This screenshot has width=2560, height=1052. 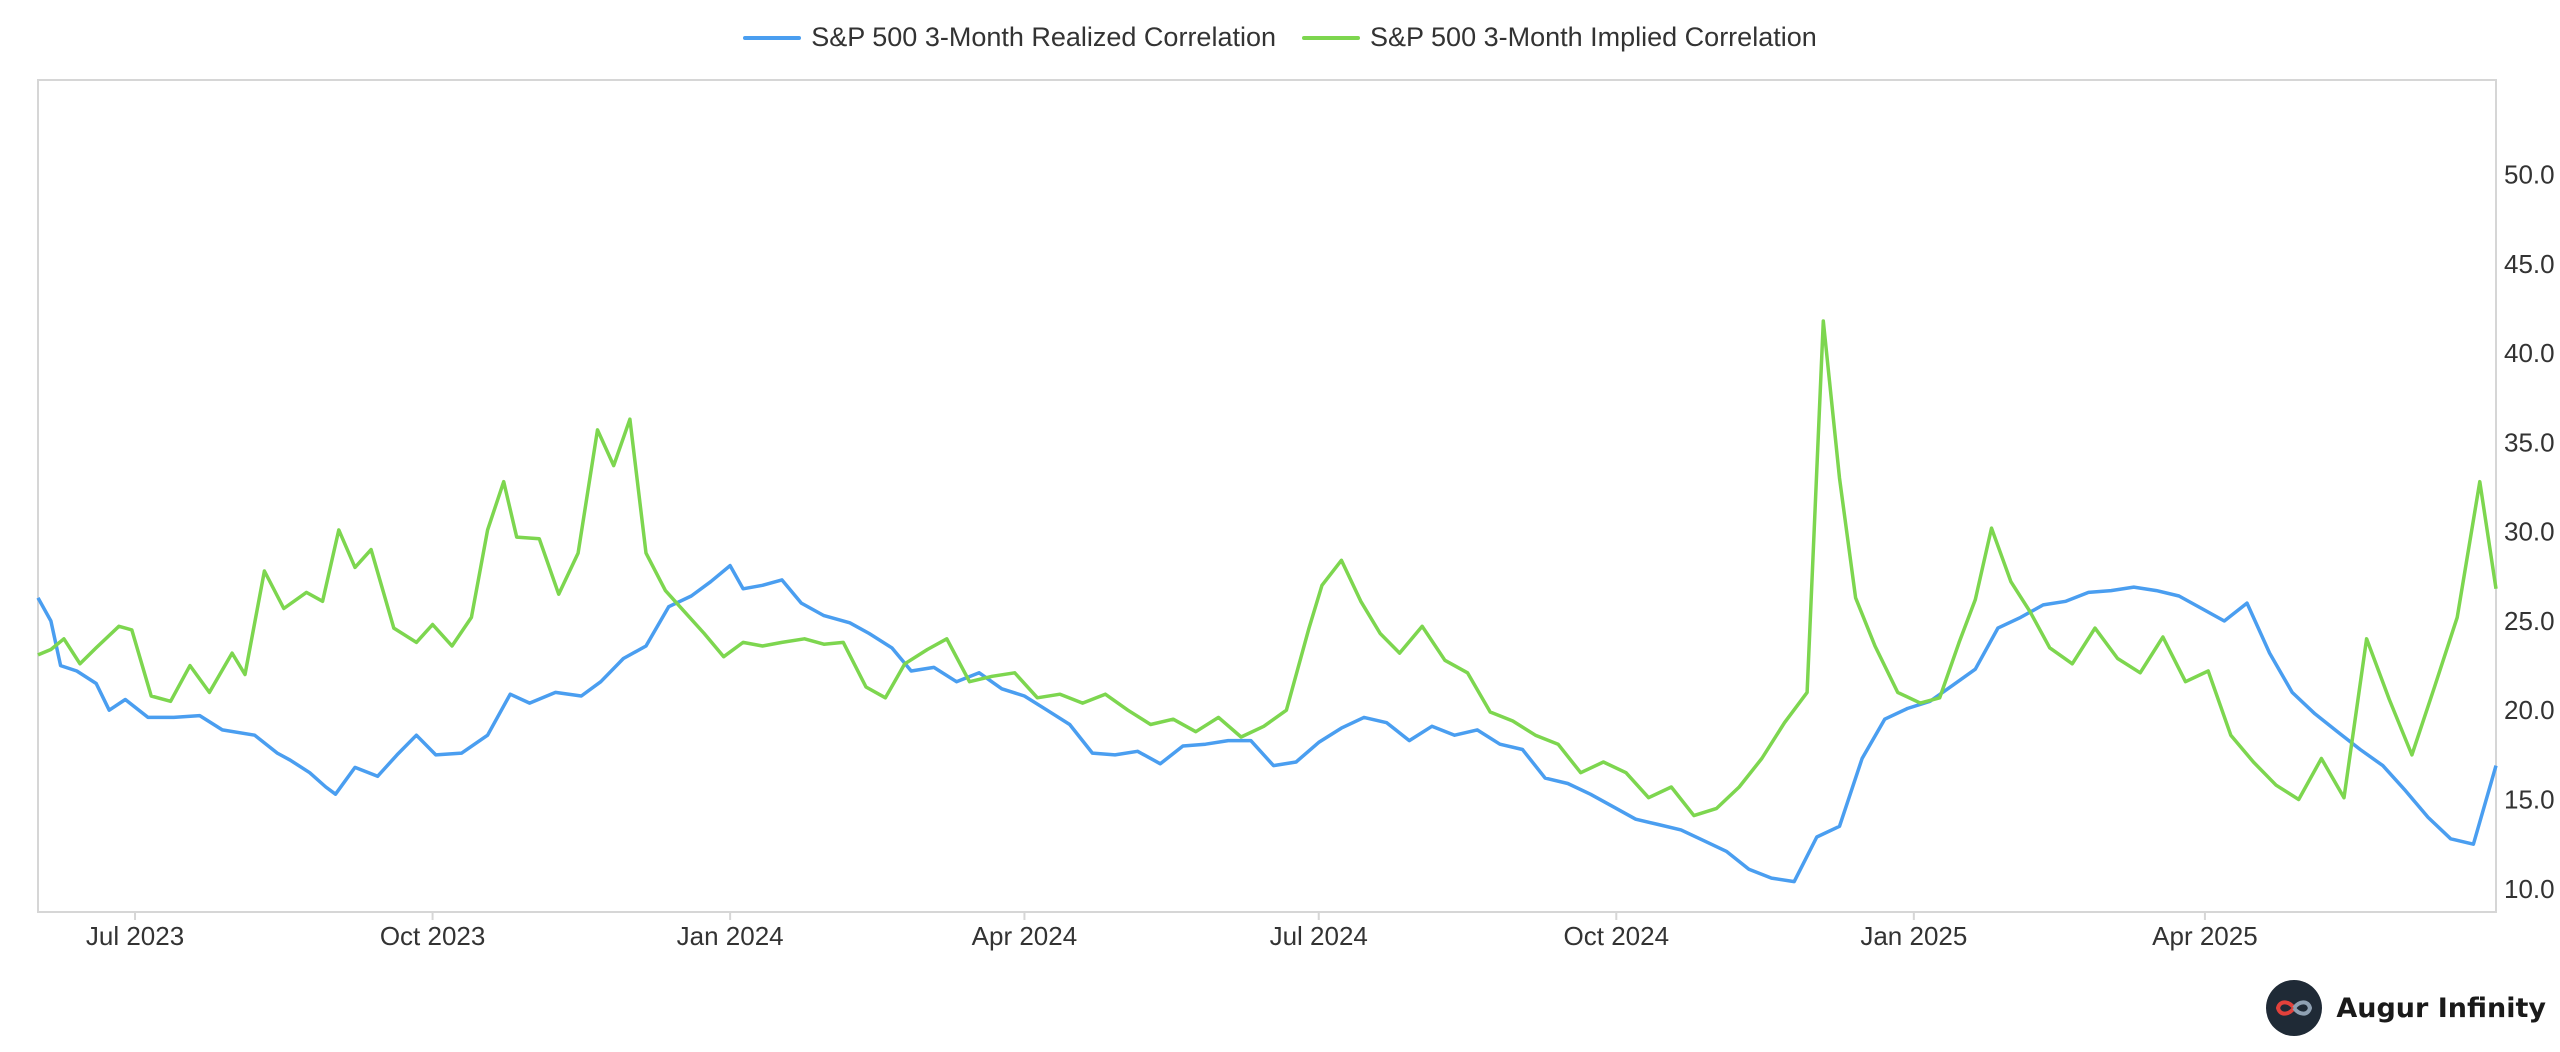 I want to click on infinity-icon, so click(x=2294, y=1008).